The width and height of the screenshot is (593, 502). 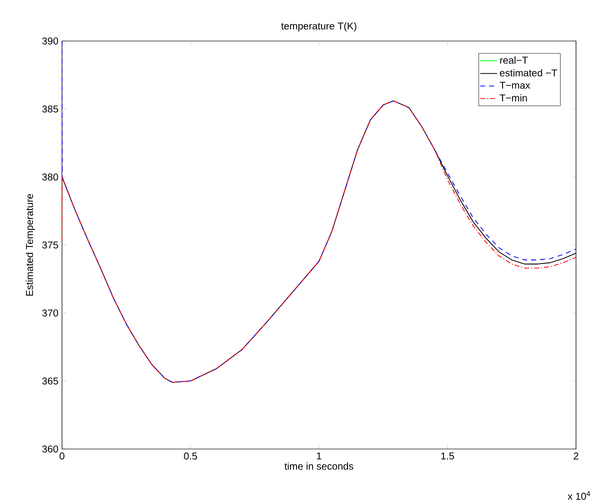 What do you see at coordinates (515, 85) in the screenshot?
I see `legend-label: T−max` at bounding box center [515, 85].